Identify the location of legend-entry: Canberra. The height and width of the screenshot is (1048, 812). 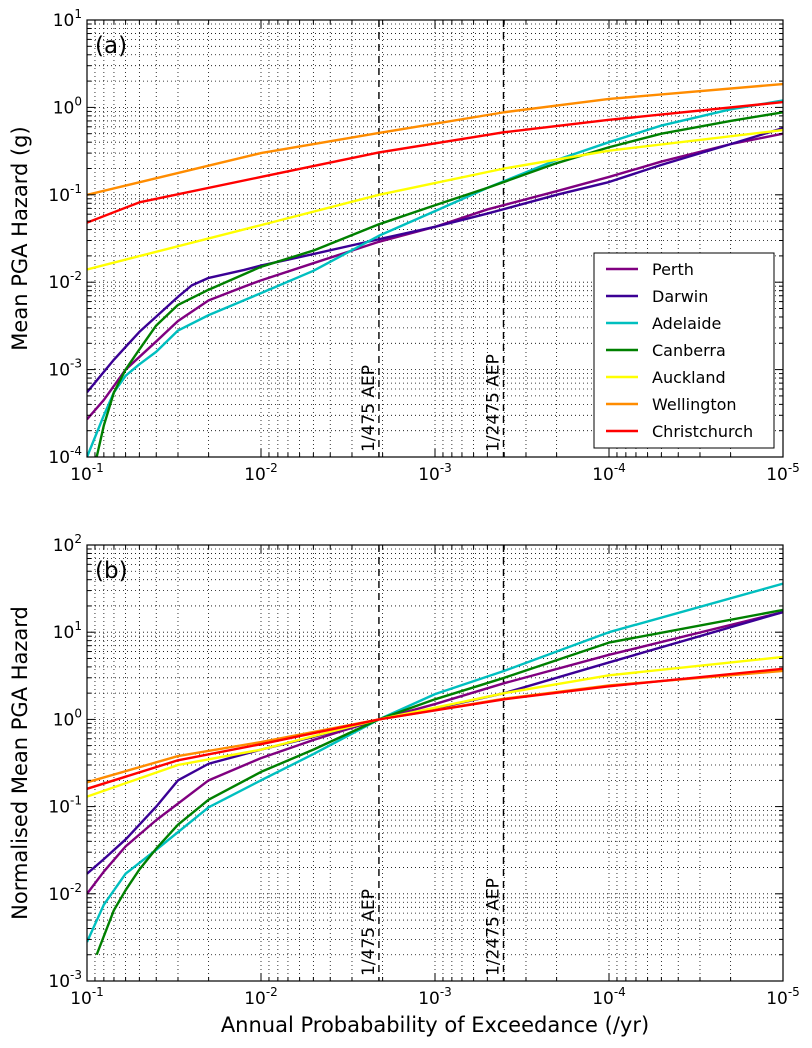
(689, 350).